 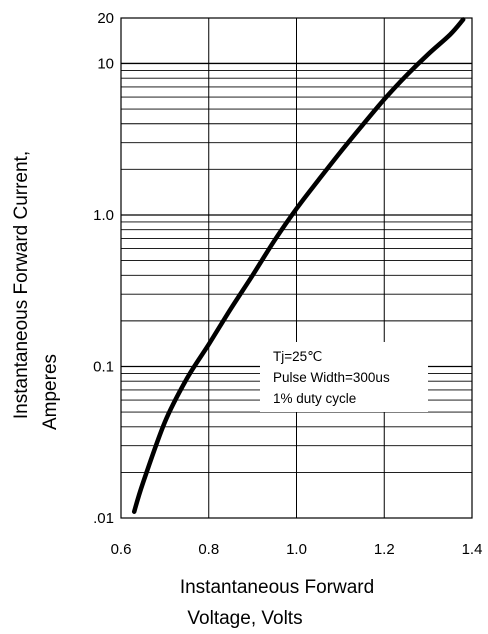 I want to click on x-tick-labels: 0.6 0.8 1.0 1.2 1.4, so click(x=297, y=549).